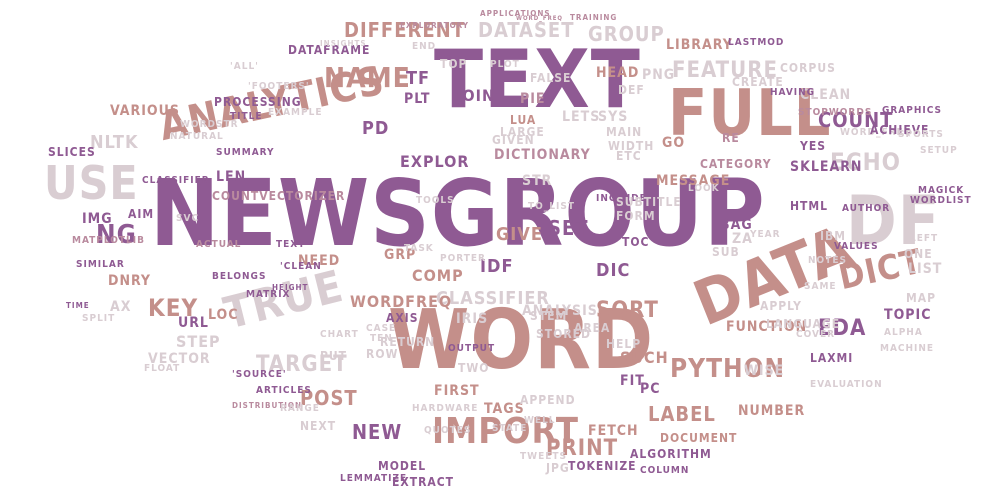 The height and width of the screenshot is (501, 997). What do you see at coordinates (197, 136) in the screenshot?
I see `cloud-word: natural` at bounding box center [197, 136].